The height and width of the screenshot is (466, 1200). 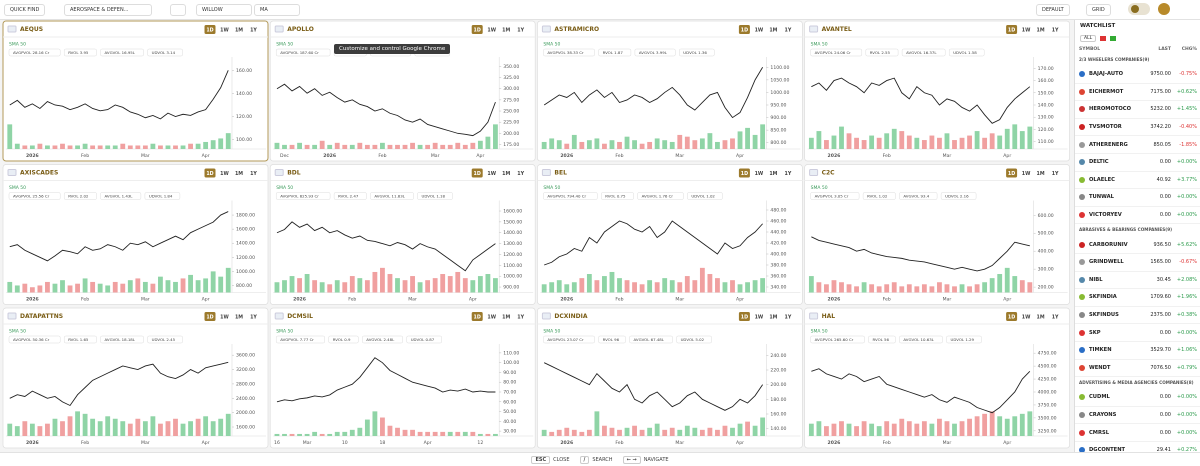 What do you see at coordinates (1137, 281) in the screenshot?
I see `watch-row: NIBL 30.45 +2.08%` at bounding box center [1137, 281].